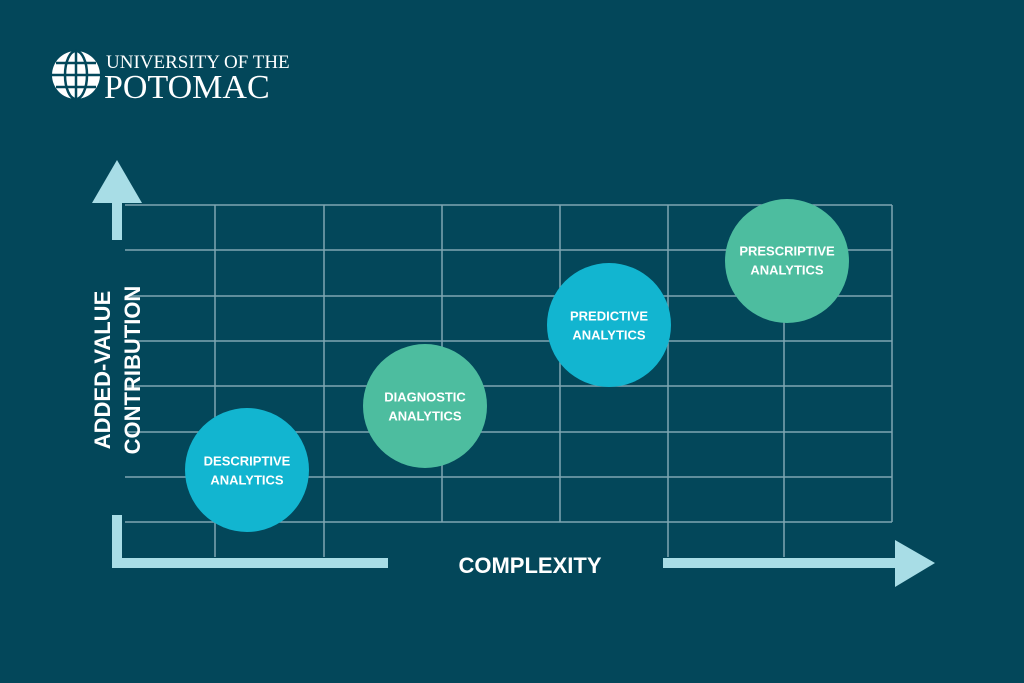 The image size is (1024, 683). Describe the element at coordinates (787, 250) in the screenshot. I see `node-label: PRESCRIPTIVE` at that location.